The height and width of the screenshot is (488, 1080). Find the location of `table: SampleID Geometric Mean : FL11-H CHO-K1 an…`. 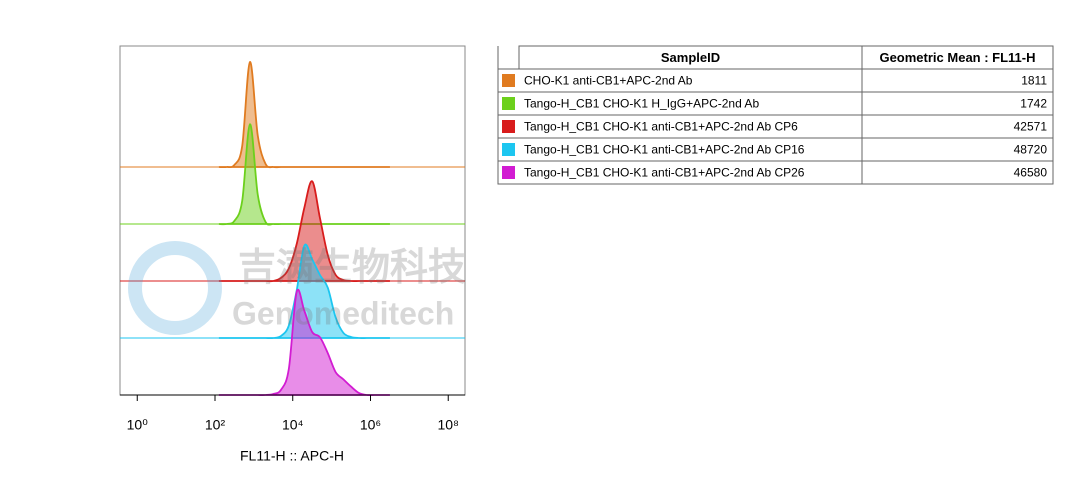

table: SampleID Geometric Mean : FL11-H CHO-K1 an… is located at coordinates (775, 115).